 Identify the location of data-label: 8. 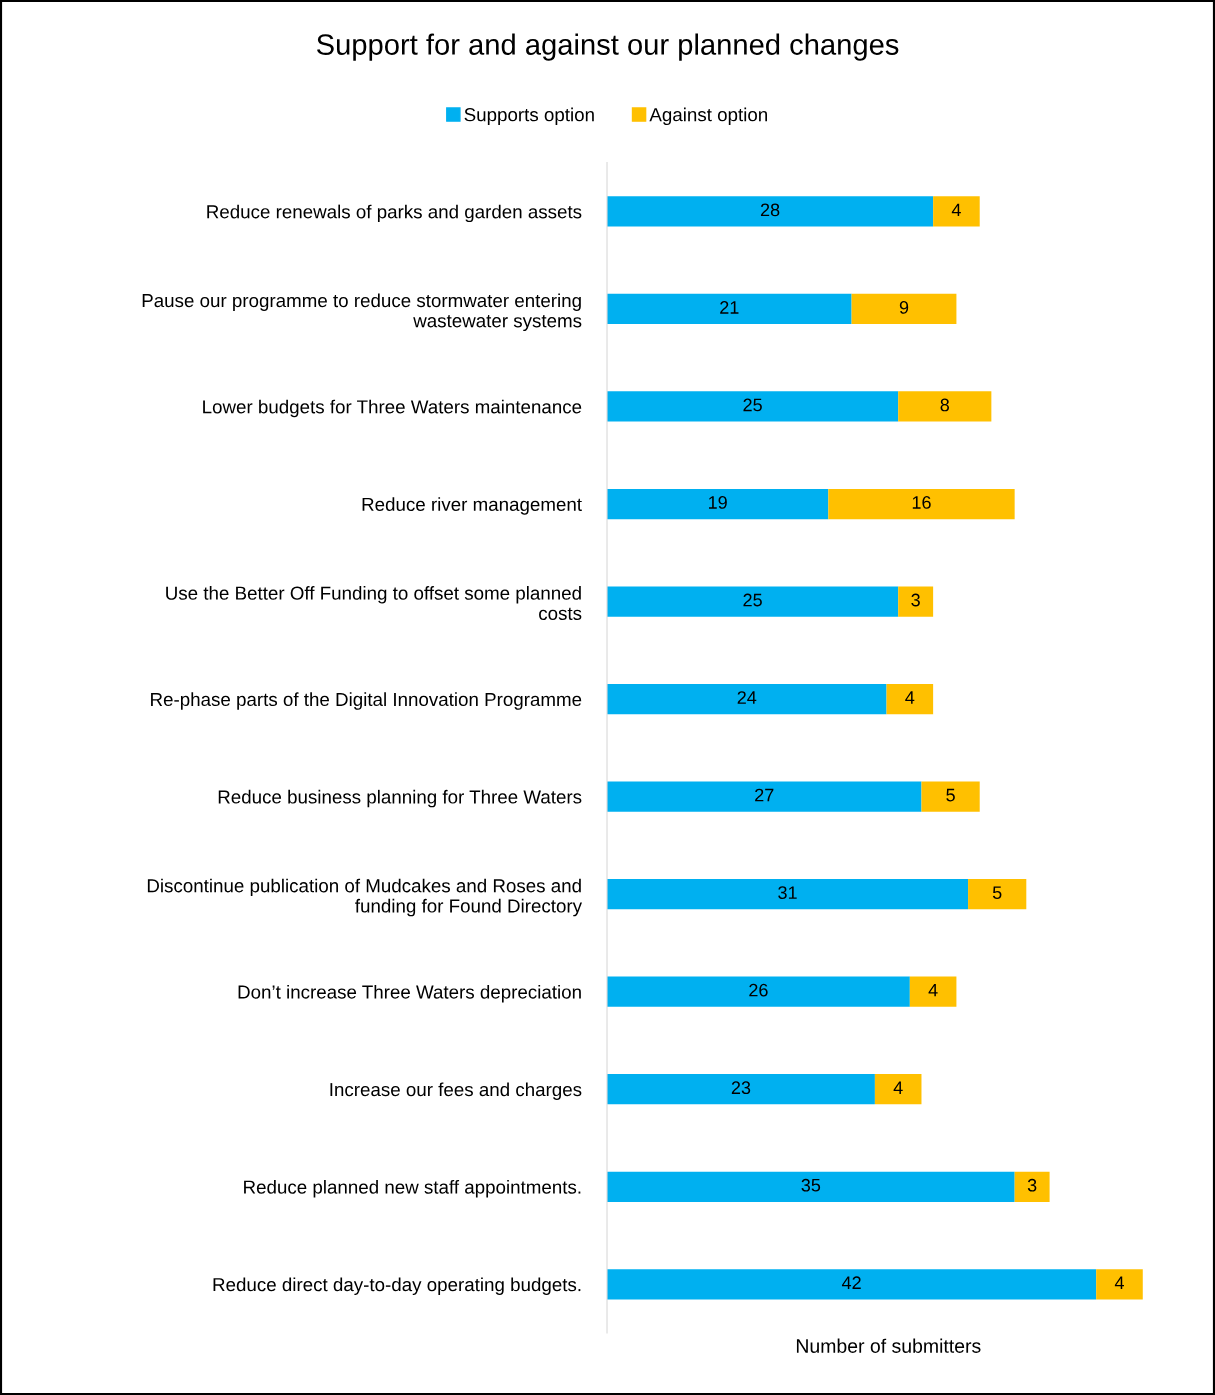
(945, 405).